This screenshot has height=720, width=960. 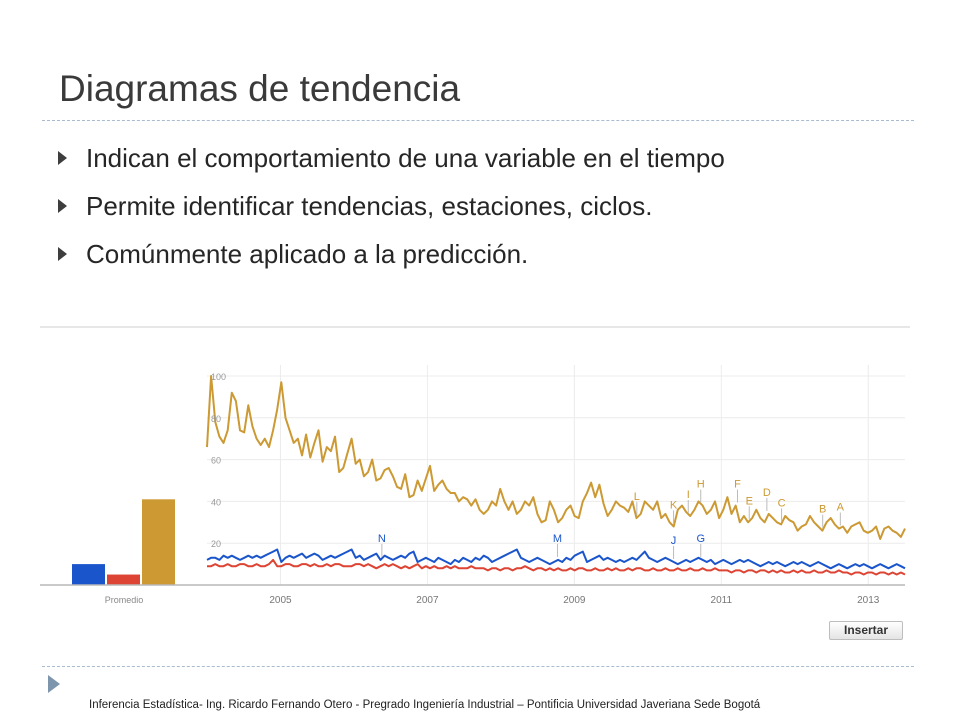 I want to click on x-tick-labels: 2005 2007 2009 2011 2013, so click(x=574, y=600).